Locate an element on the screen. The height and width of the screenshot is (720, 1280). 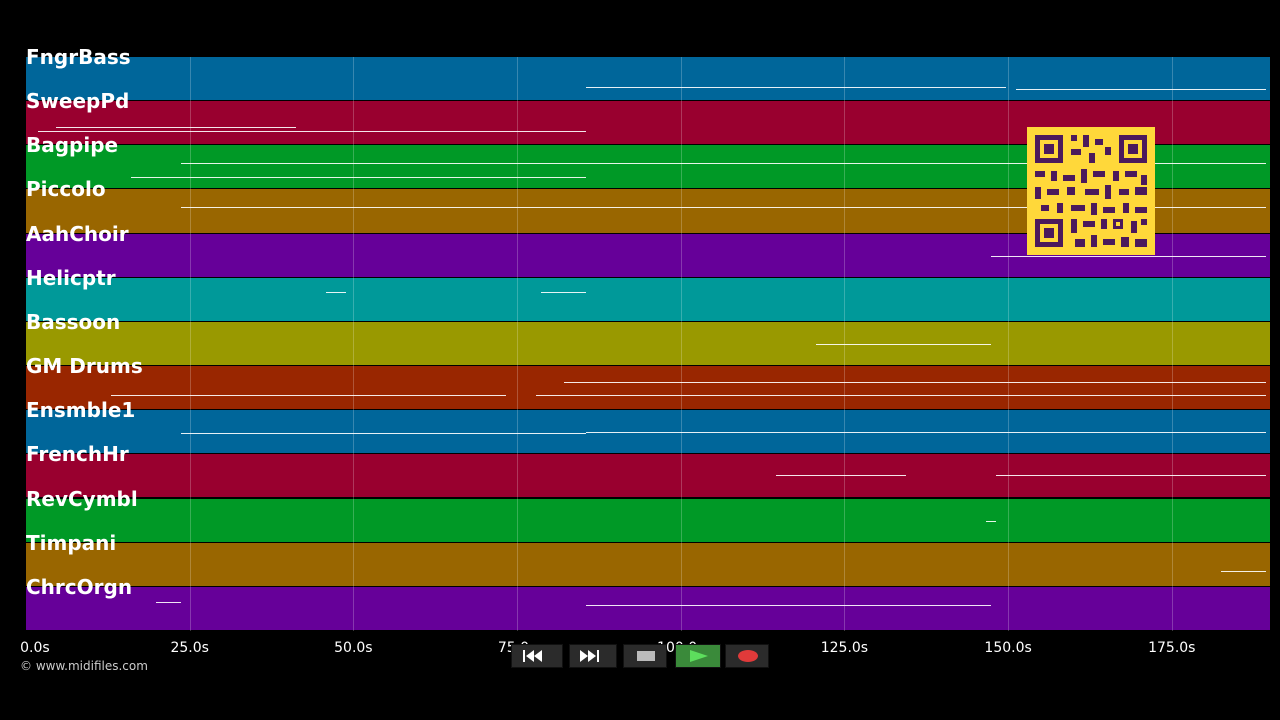
record-icon is located at coordinates (748, 656).